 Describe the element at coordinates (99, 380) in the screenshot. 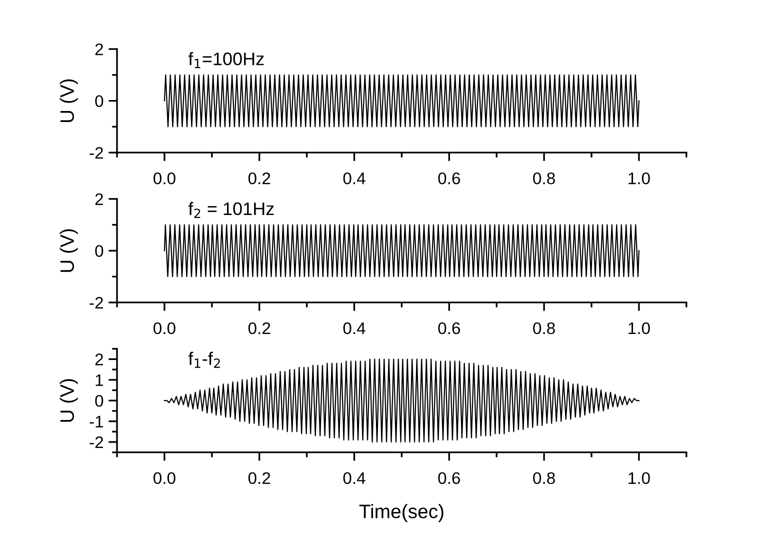

I see `y-tick-label: 1` at that location.